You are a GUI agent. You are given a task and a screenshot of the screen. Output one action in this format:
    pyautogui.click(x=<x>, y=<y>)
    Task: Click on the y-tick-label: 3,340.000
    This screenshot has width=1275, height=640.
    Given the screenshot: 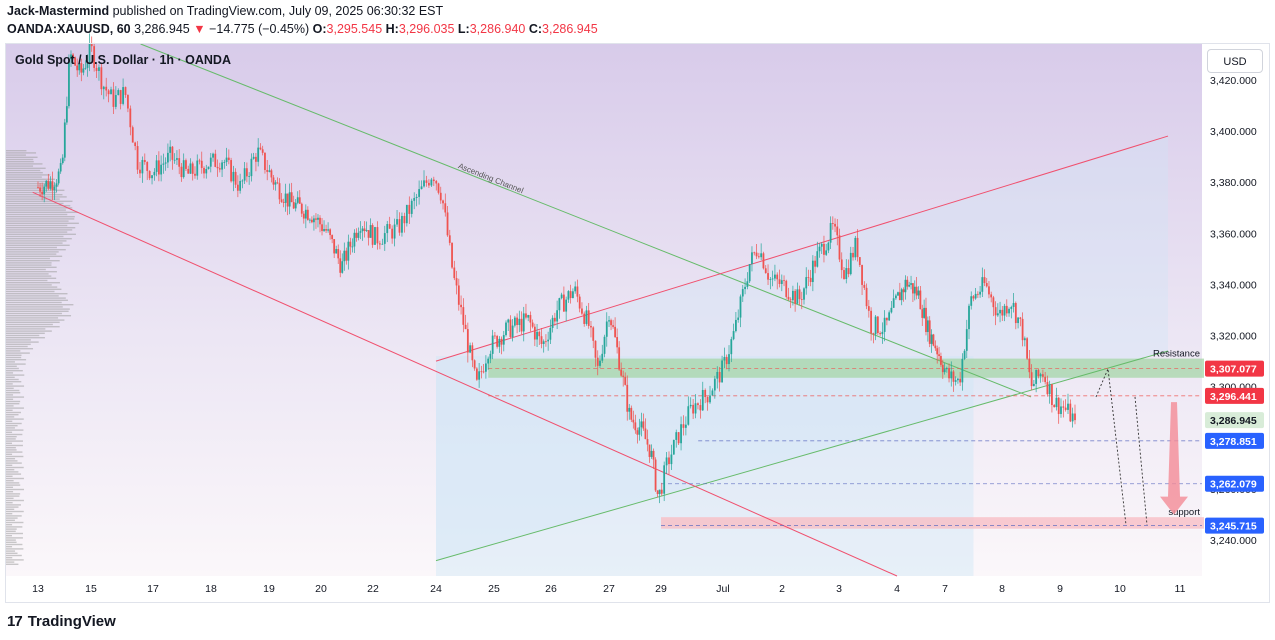 What is the action you would take?
    pyautogui.click(x=1233, y=285)
    